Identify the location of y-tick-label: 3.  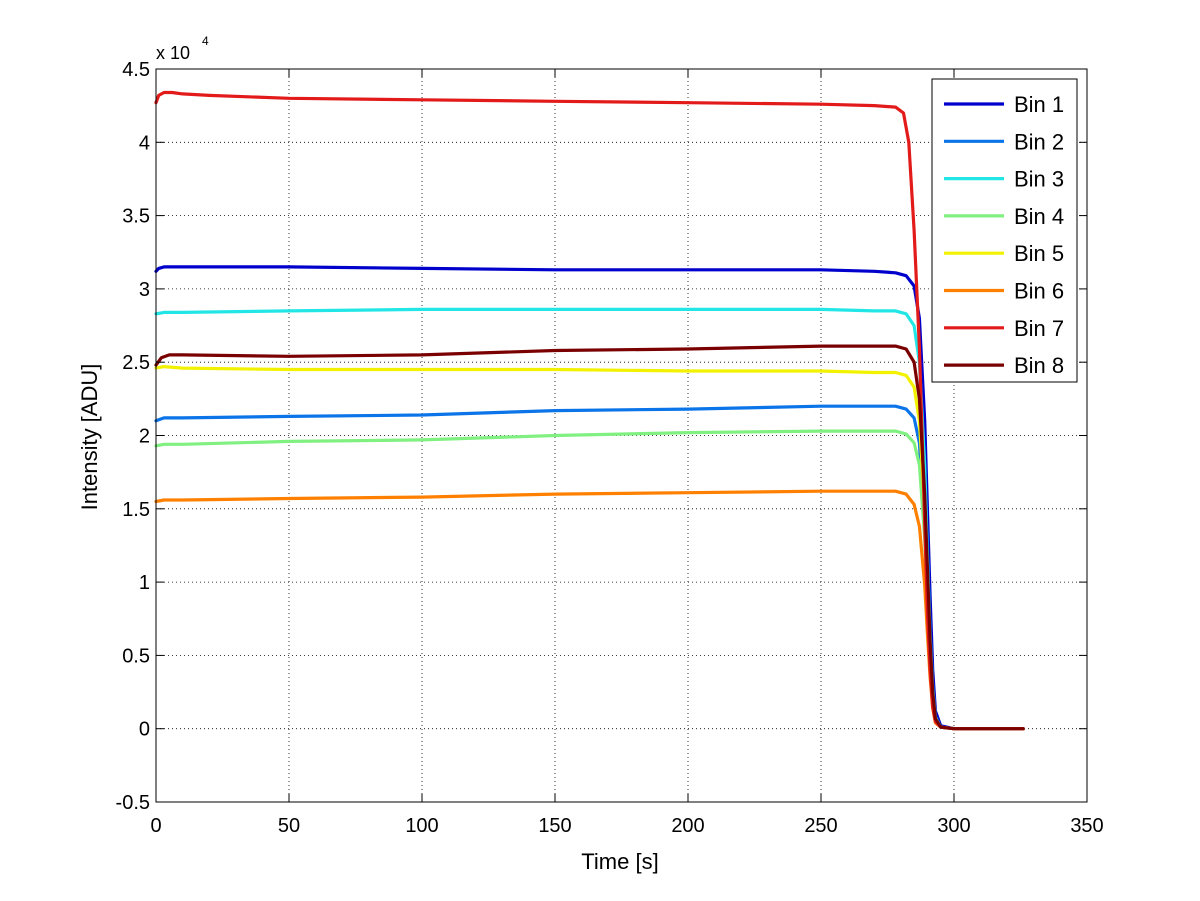
(144, 290).